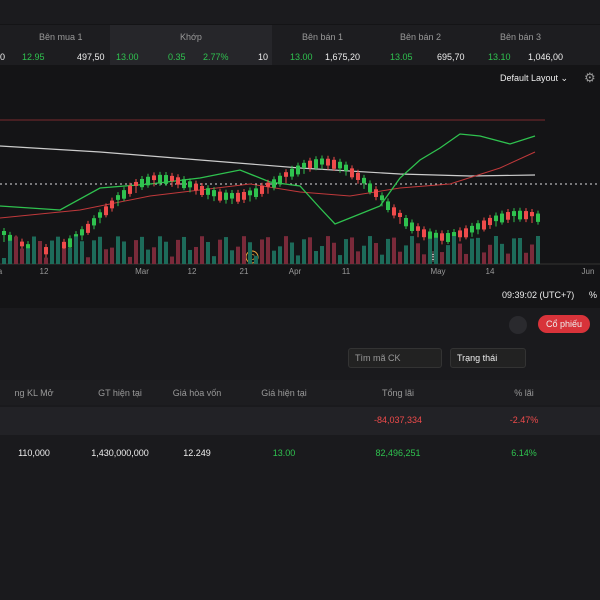  I want to click on marker, so click(433, 256).